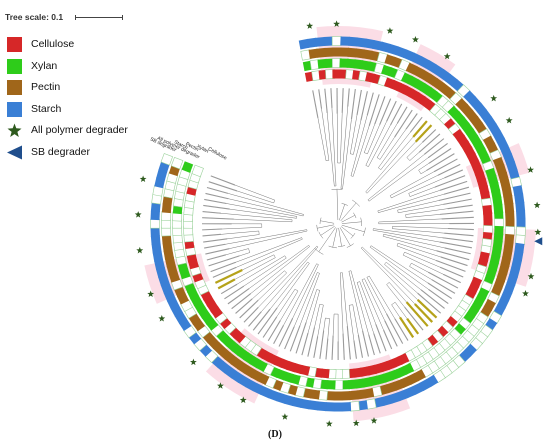 The width and height of the screenshot is (550, 447). What do you see at coordinates (14, 66) in the screenshot?
I see `xylan-swatch-icon` at bounding box center [14, 66].